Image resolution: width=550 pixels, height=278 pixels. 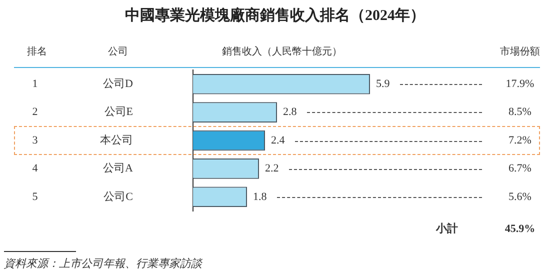 I want to click on data-label: 2.2, so click(x=272, y=168).